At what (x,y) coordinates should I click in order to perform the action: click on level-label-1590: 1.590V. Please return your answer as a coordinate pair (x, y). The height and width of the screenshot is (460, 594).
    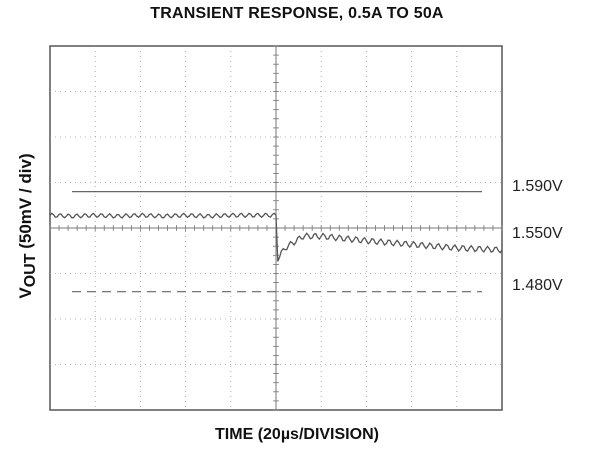
    Looking at the image, I should click on (537, 186).